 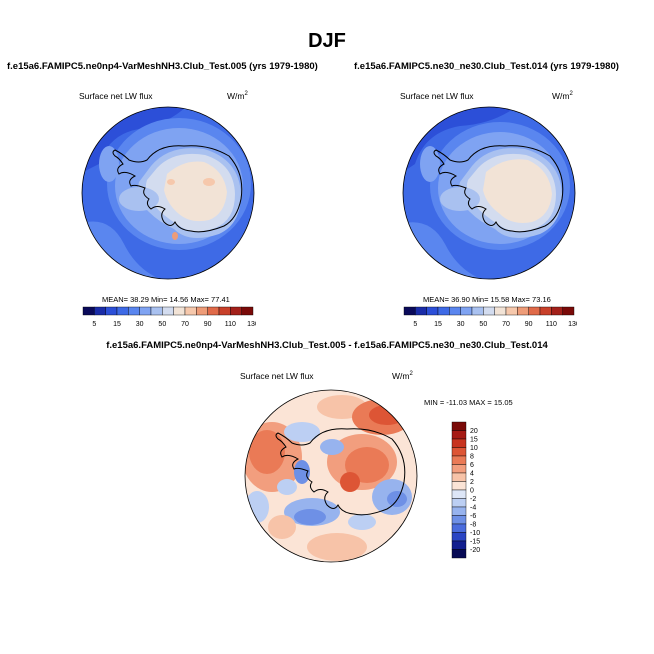 I want to click on right-colorbar-label: 110, so click(x=551, y=324).